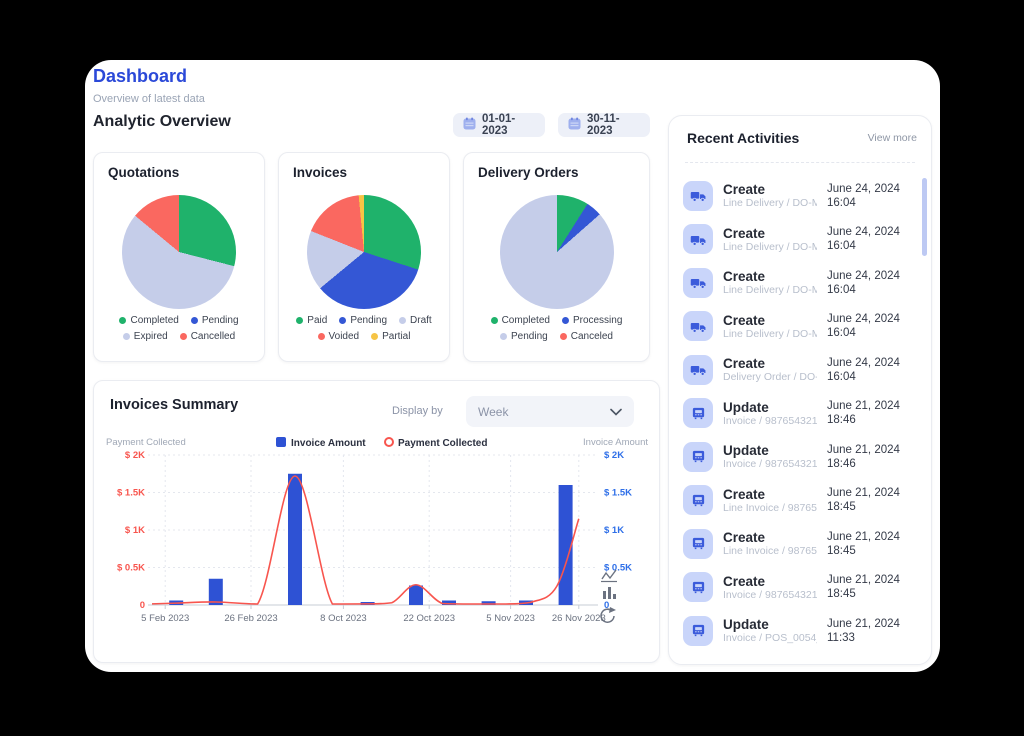  What do you see at coordinates (338, 336) in the screenshot?
I see `legend-item-voided: Voided` at bounding box center [338, 336].